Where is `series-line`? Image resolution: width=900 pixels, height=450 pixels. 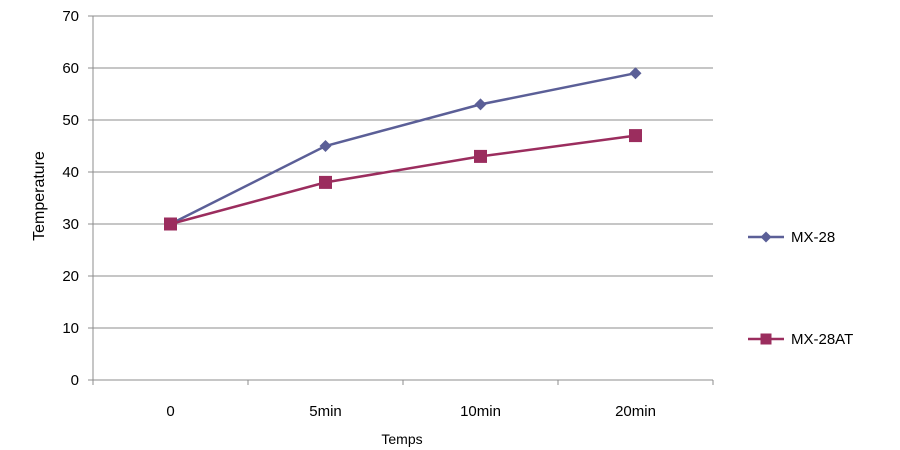 series-line is located at coordinates (403, 180).